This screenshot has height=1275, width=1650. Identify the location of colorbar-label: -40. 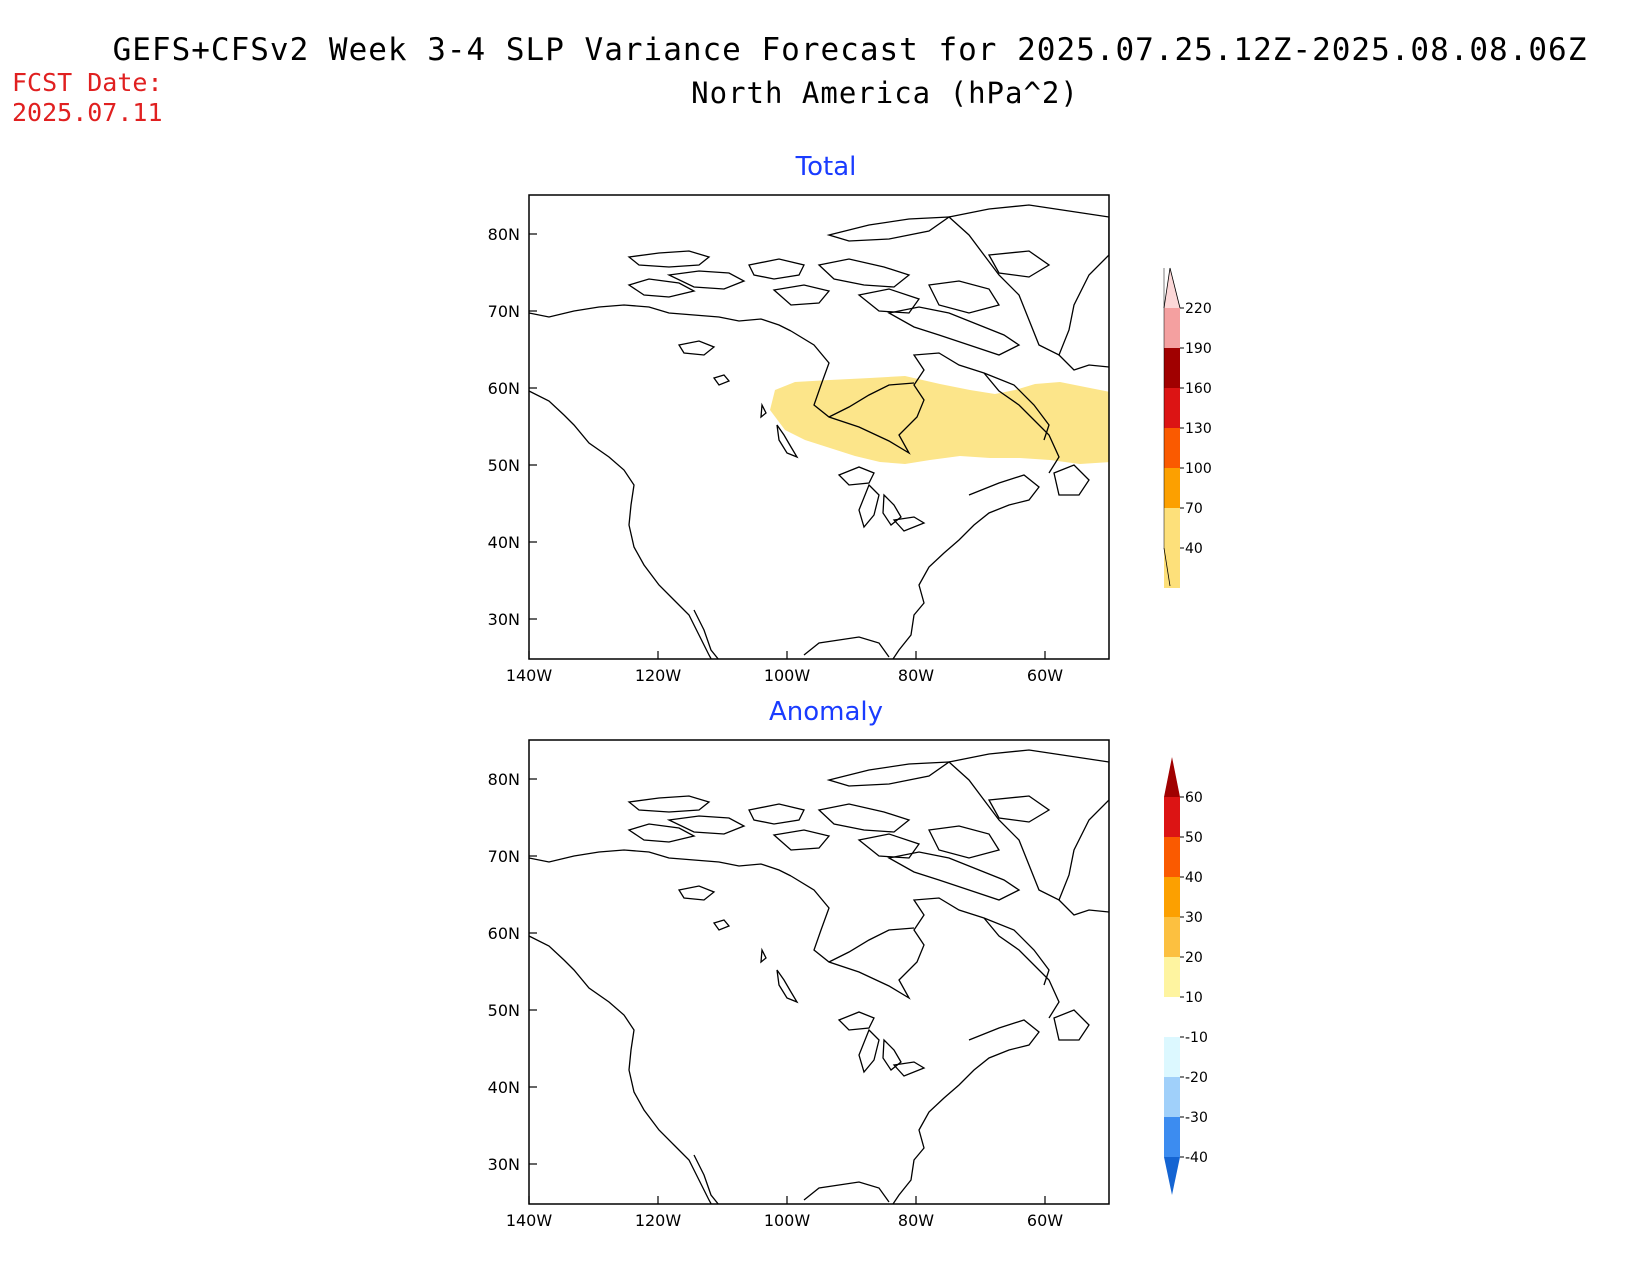
(1196, 1158).